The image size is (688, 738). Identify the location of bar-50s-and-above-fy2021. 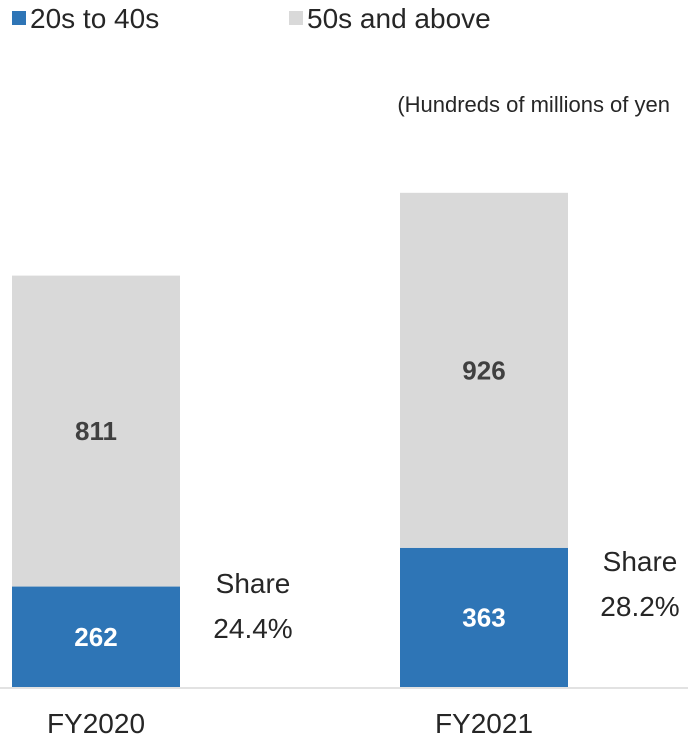
(484, 370).